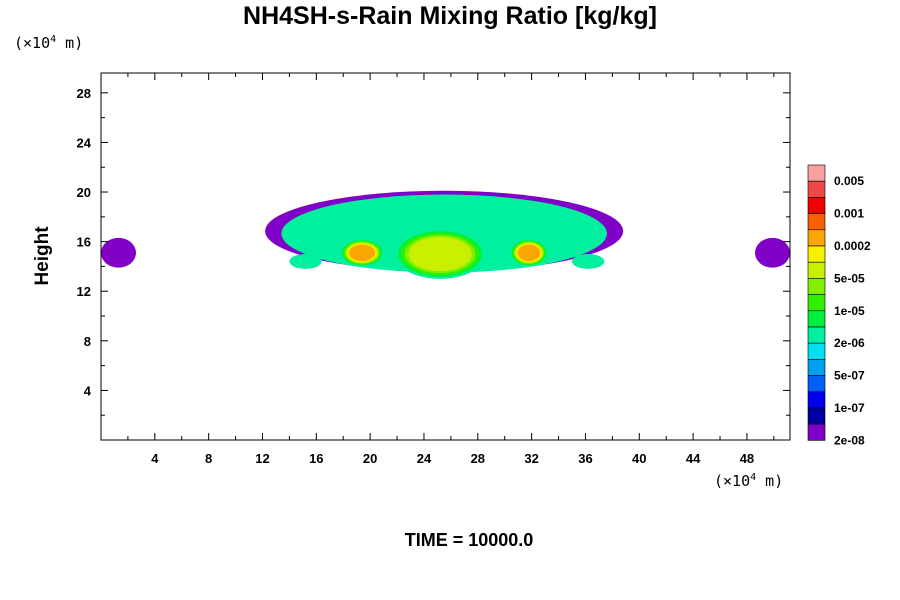 The width and height of the screenshot is (900, 600). What do you see at coordinates (639, 458) in the screenshot?
I see `x-tick-label: 40` at bounding box center [639, 458].